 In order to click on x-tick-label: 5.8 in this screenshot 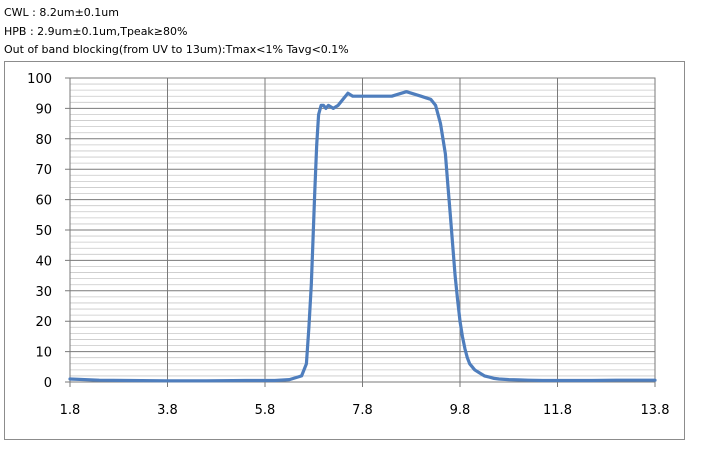, I will do `click(265, 410)`.